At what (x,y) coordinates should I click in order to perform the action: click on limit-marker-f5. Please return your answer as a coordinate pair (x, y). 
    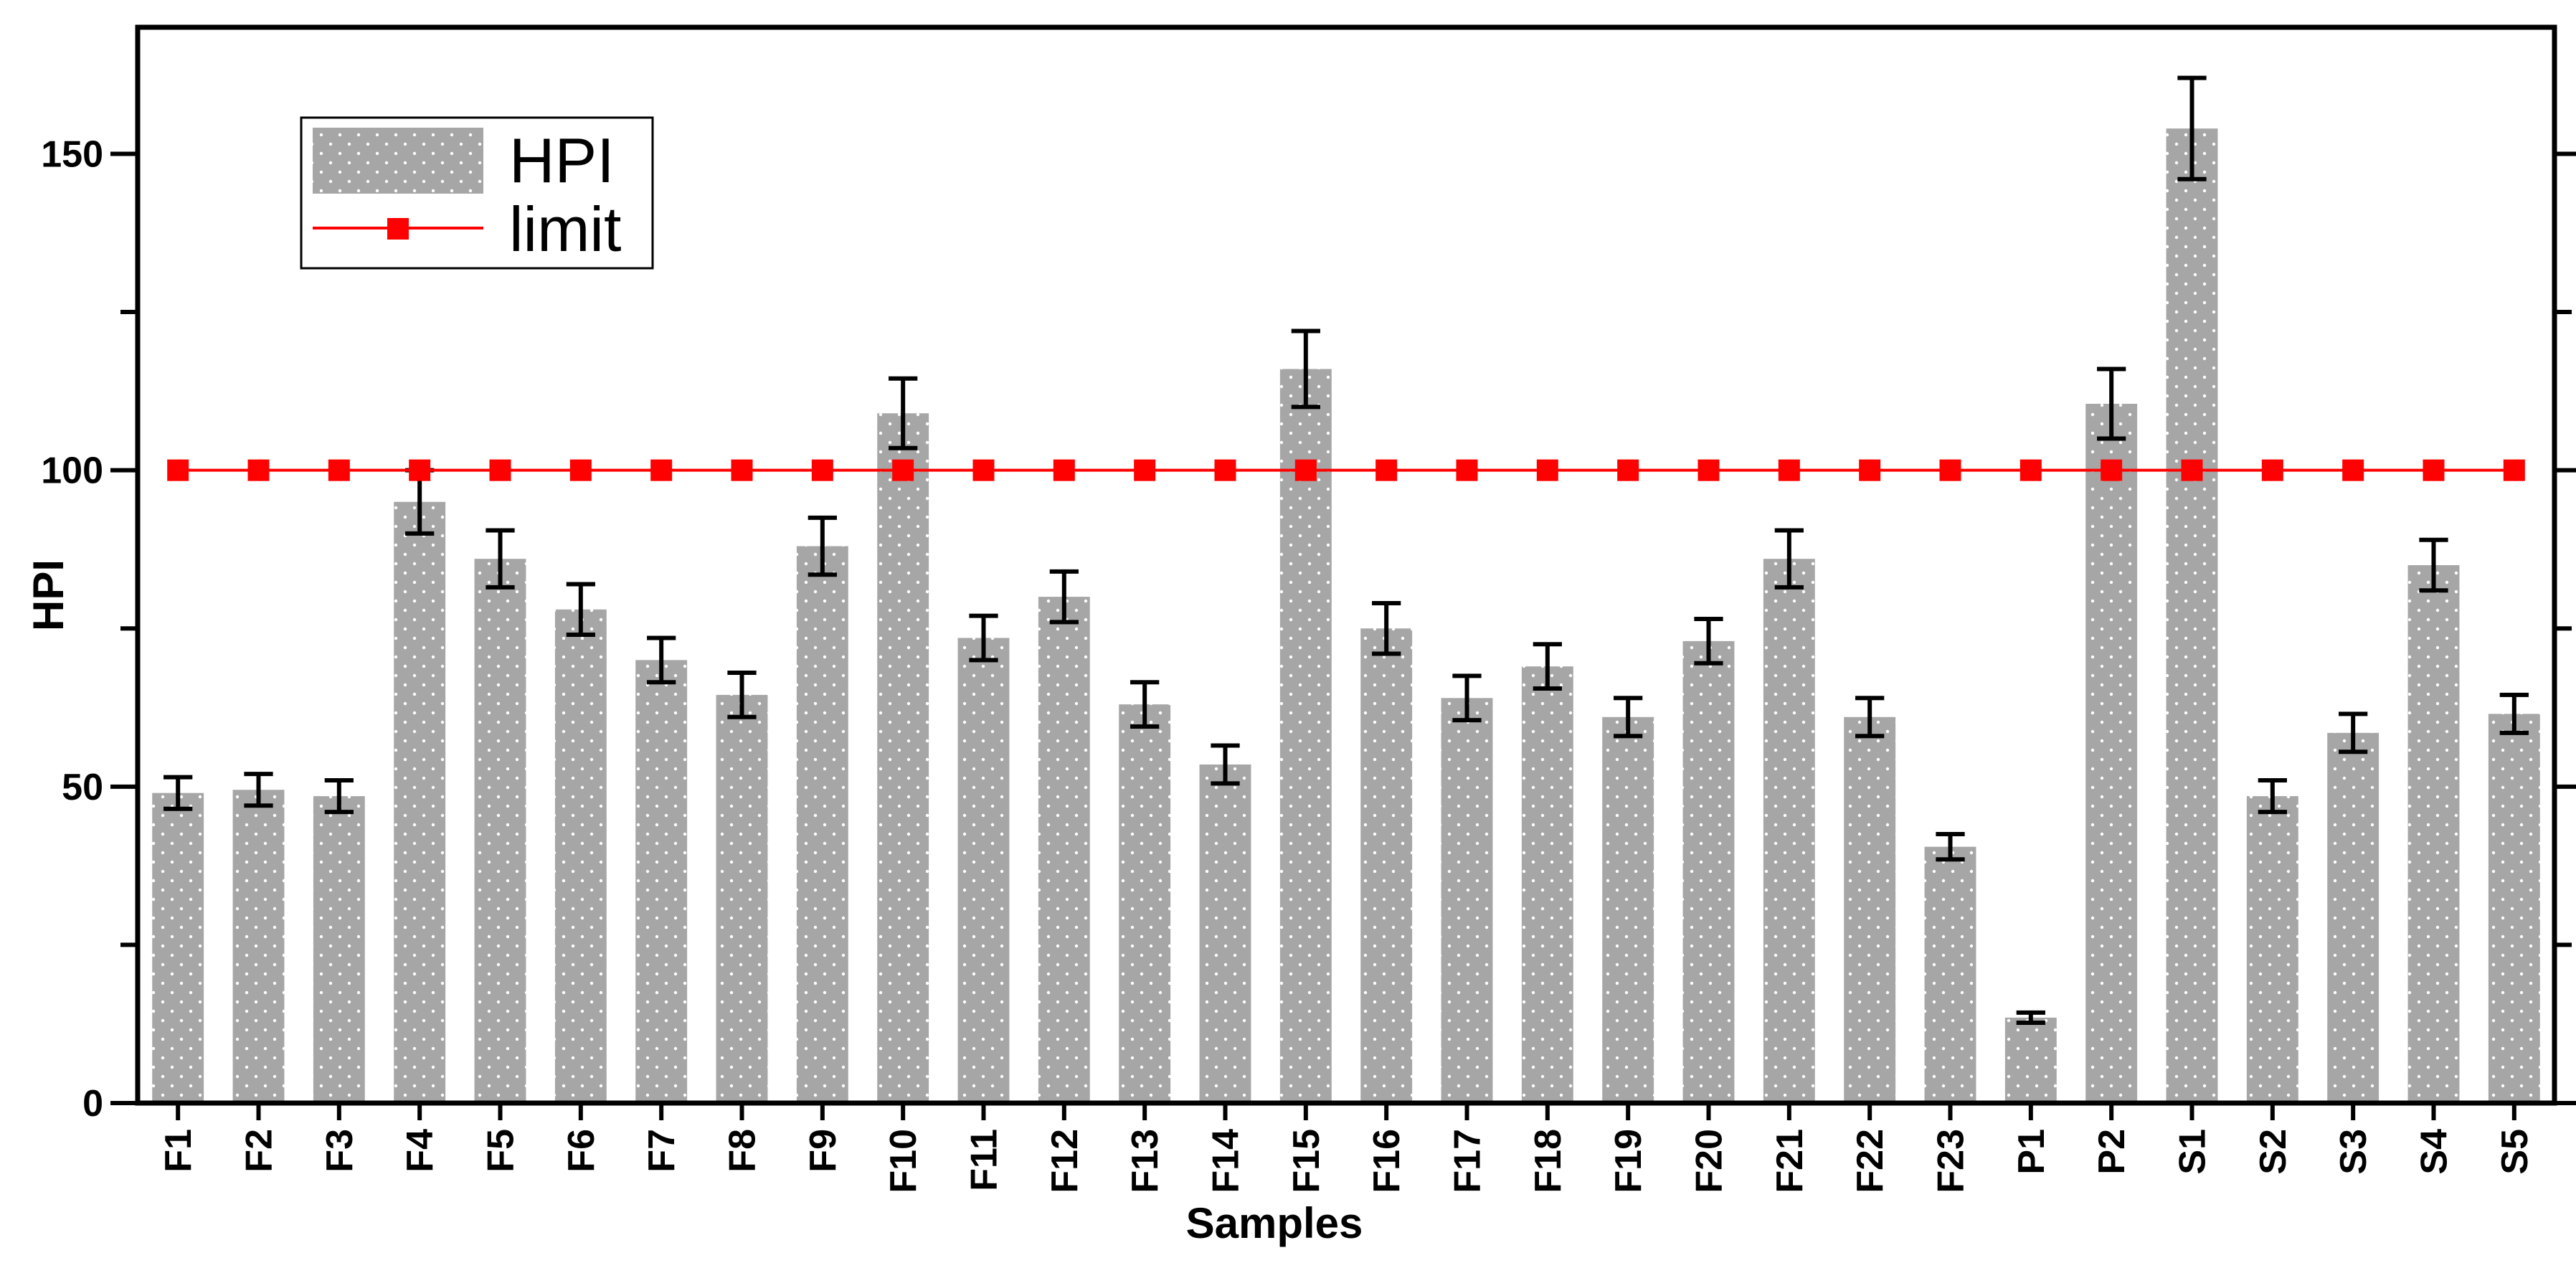
    Looking at the image, I should click on (500, 470).